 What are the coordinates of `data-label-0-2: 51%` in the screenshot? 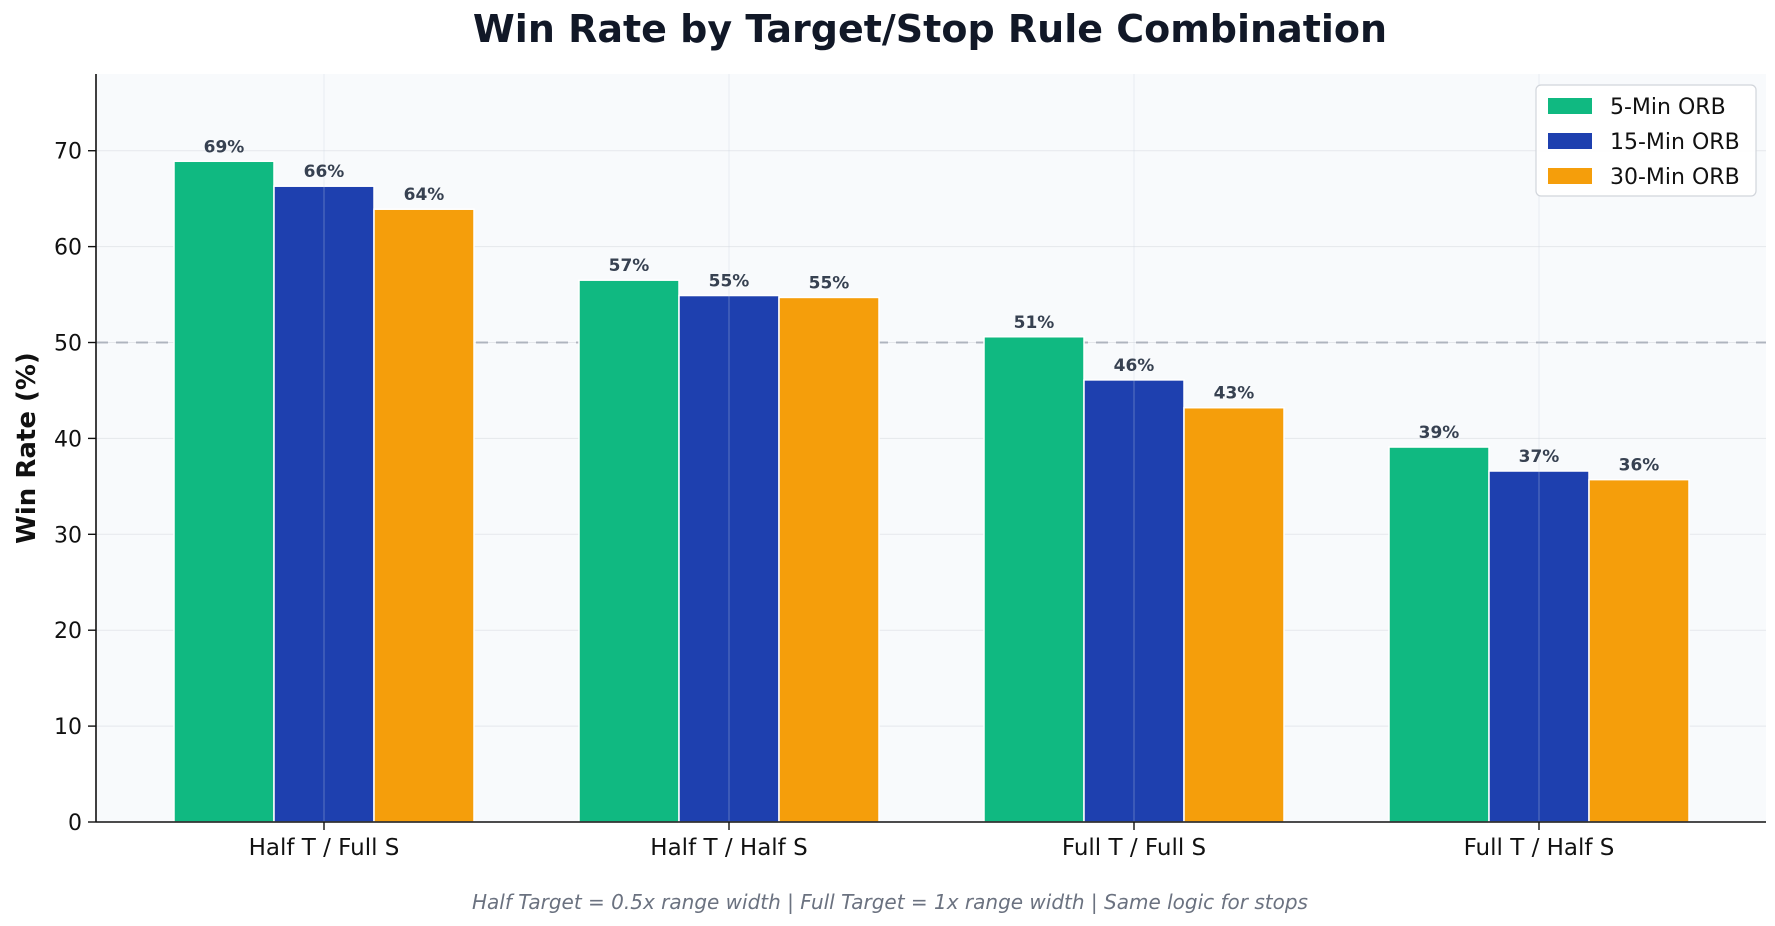 It's located at (1034, 323).